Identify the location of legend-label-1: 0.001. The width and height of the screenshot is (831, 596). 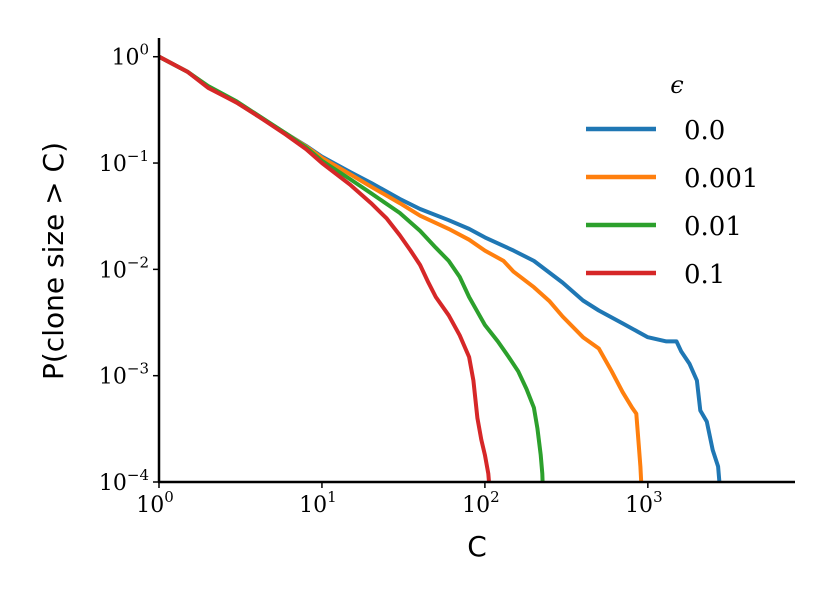
(721, 179).